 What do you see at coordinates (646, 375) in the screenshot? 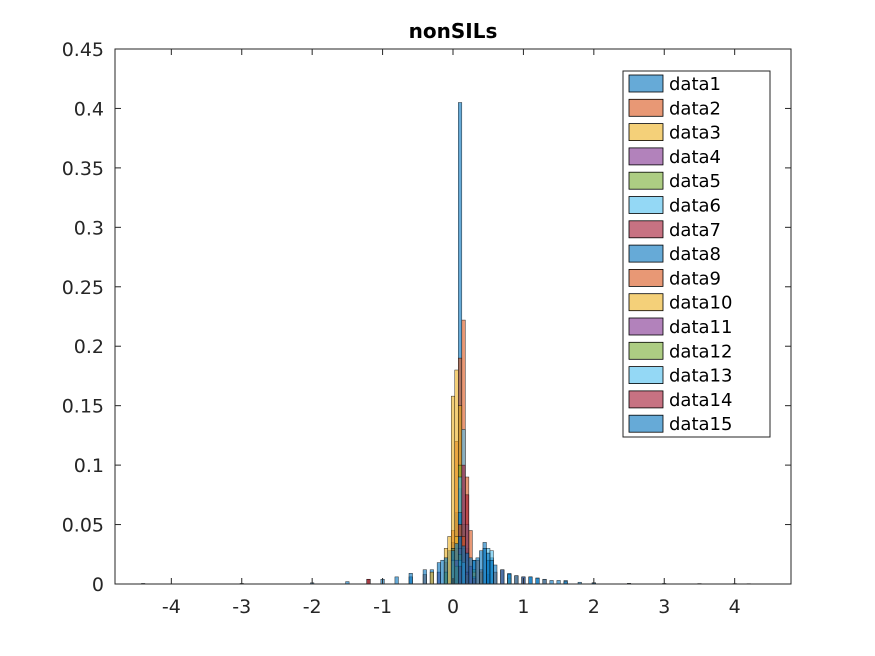
I see `legend-swatch-data13` at bounding box center [646, 375].